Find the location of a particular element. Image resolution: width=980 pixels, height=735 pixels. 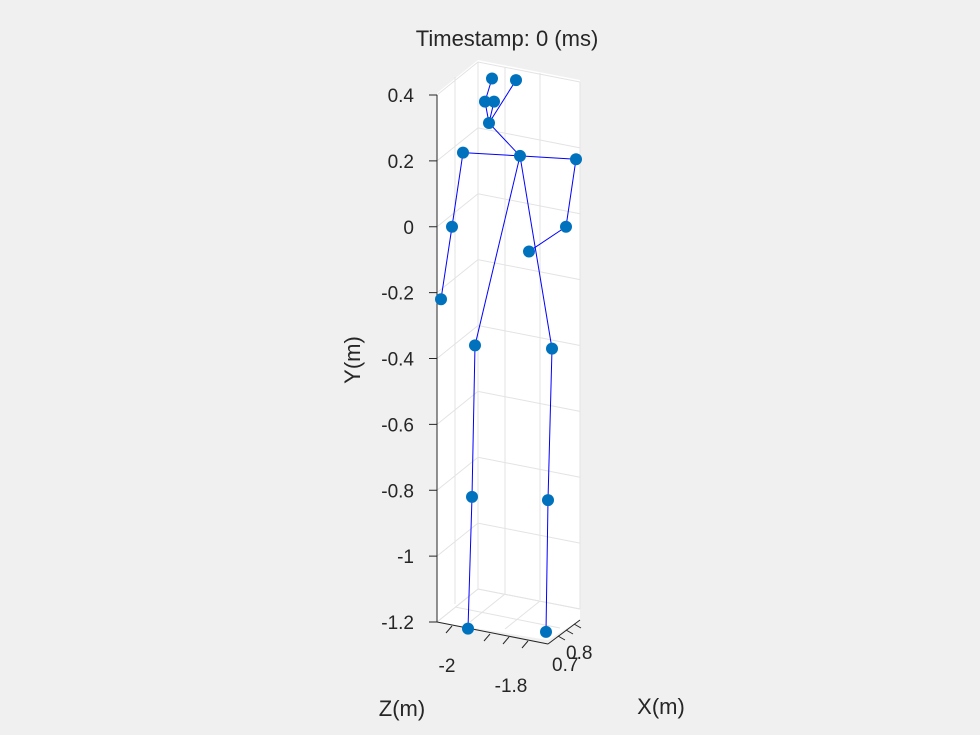

joint-knee-right is located at coordinates (548, 500).